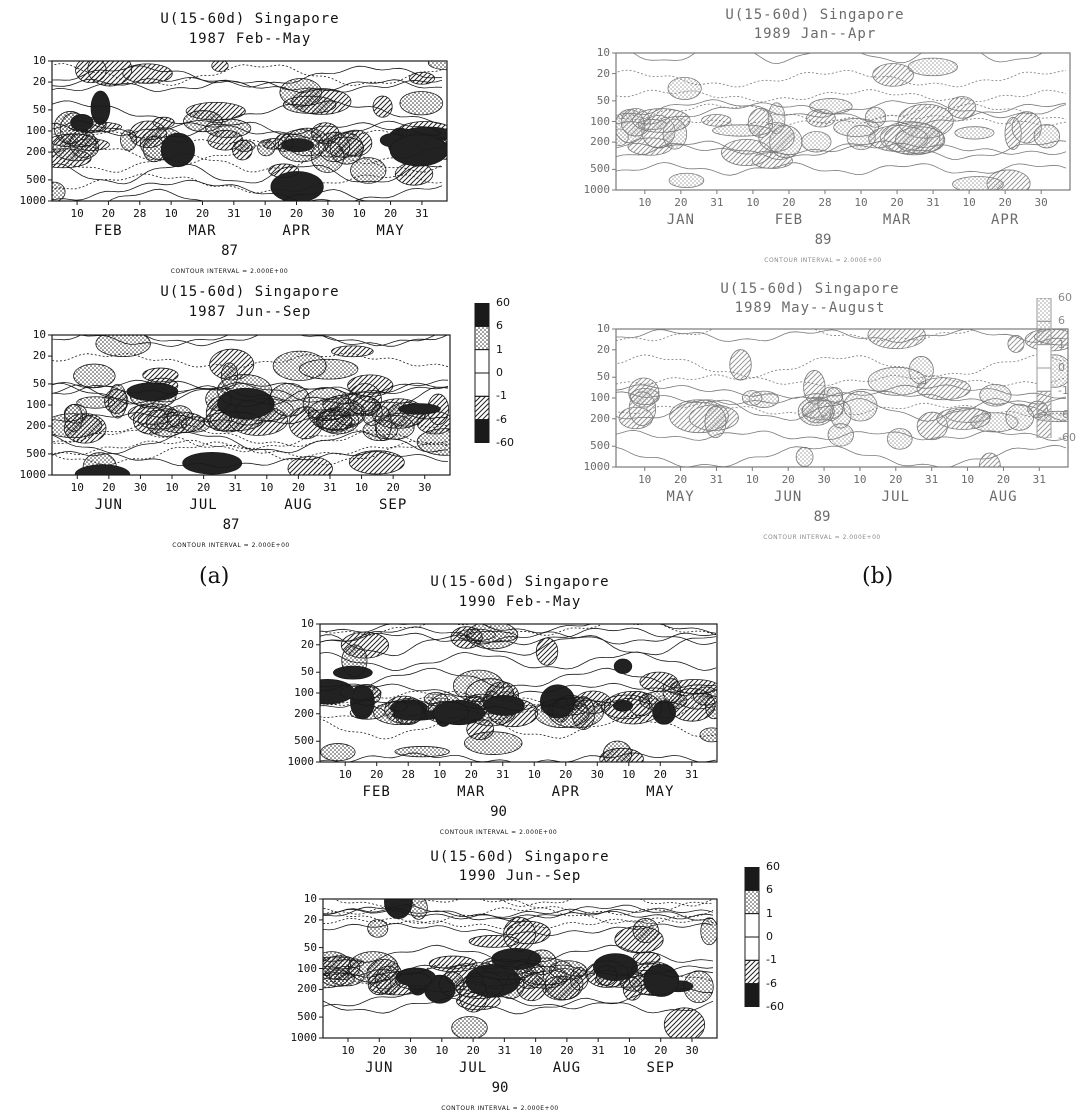 This screenshot has height=1118, width=1087. What do you see at coordinates (769, 890) in the screenshot?
I see `legend-value: 6` at bounding box center [769, 890].